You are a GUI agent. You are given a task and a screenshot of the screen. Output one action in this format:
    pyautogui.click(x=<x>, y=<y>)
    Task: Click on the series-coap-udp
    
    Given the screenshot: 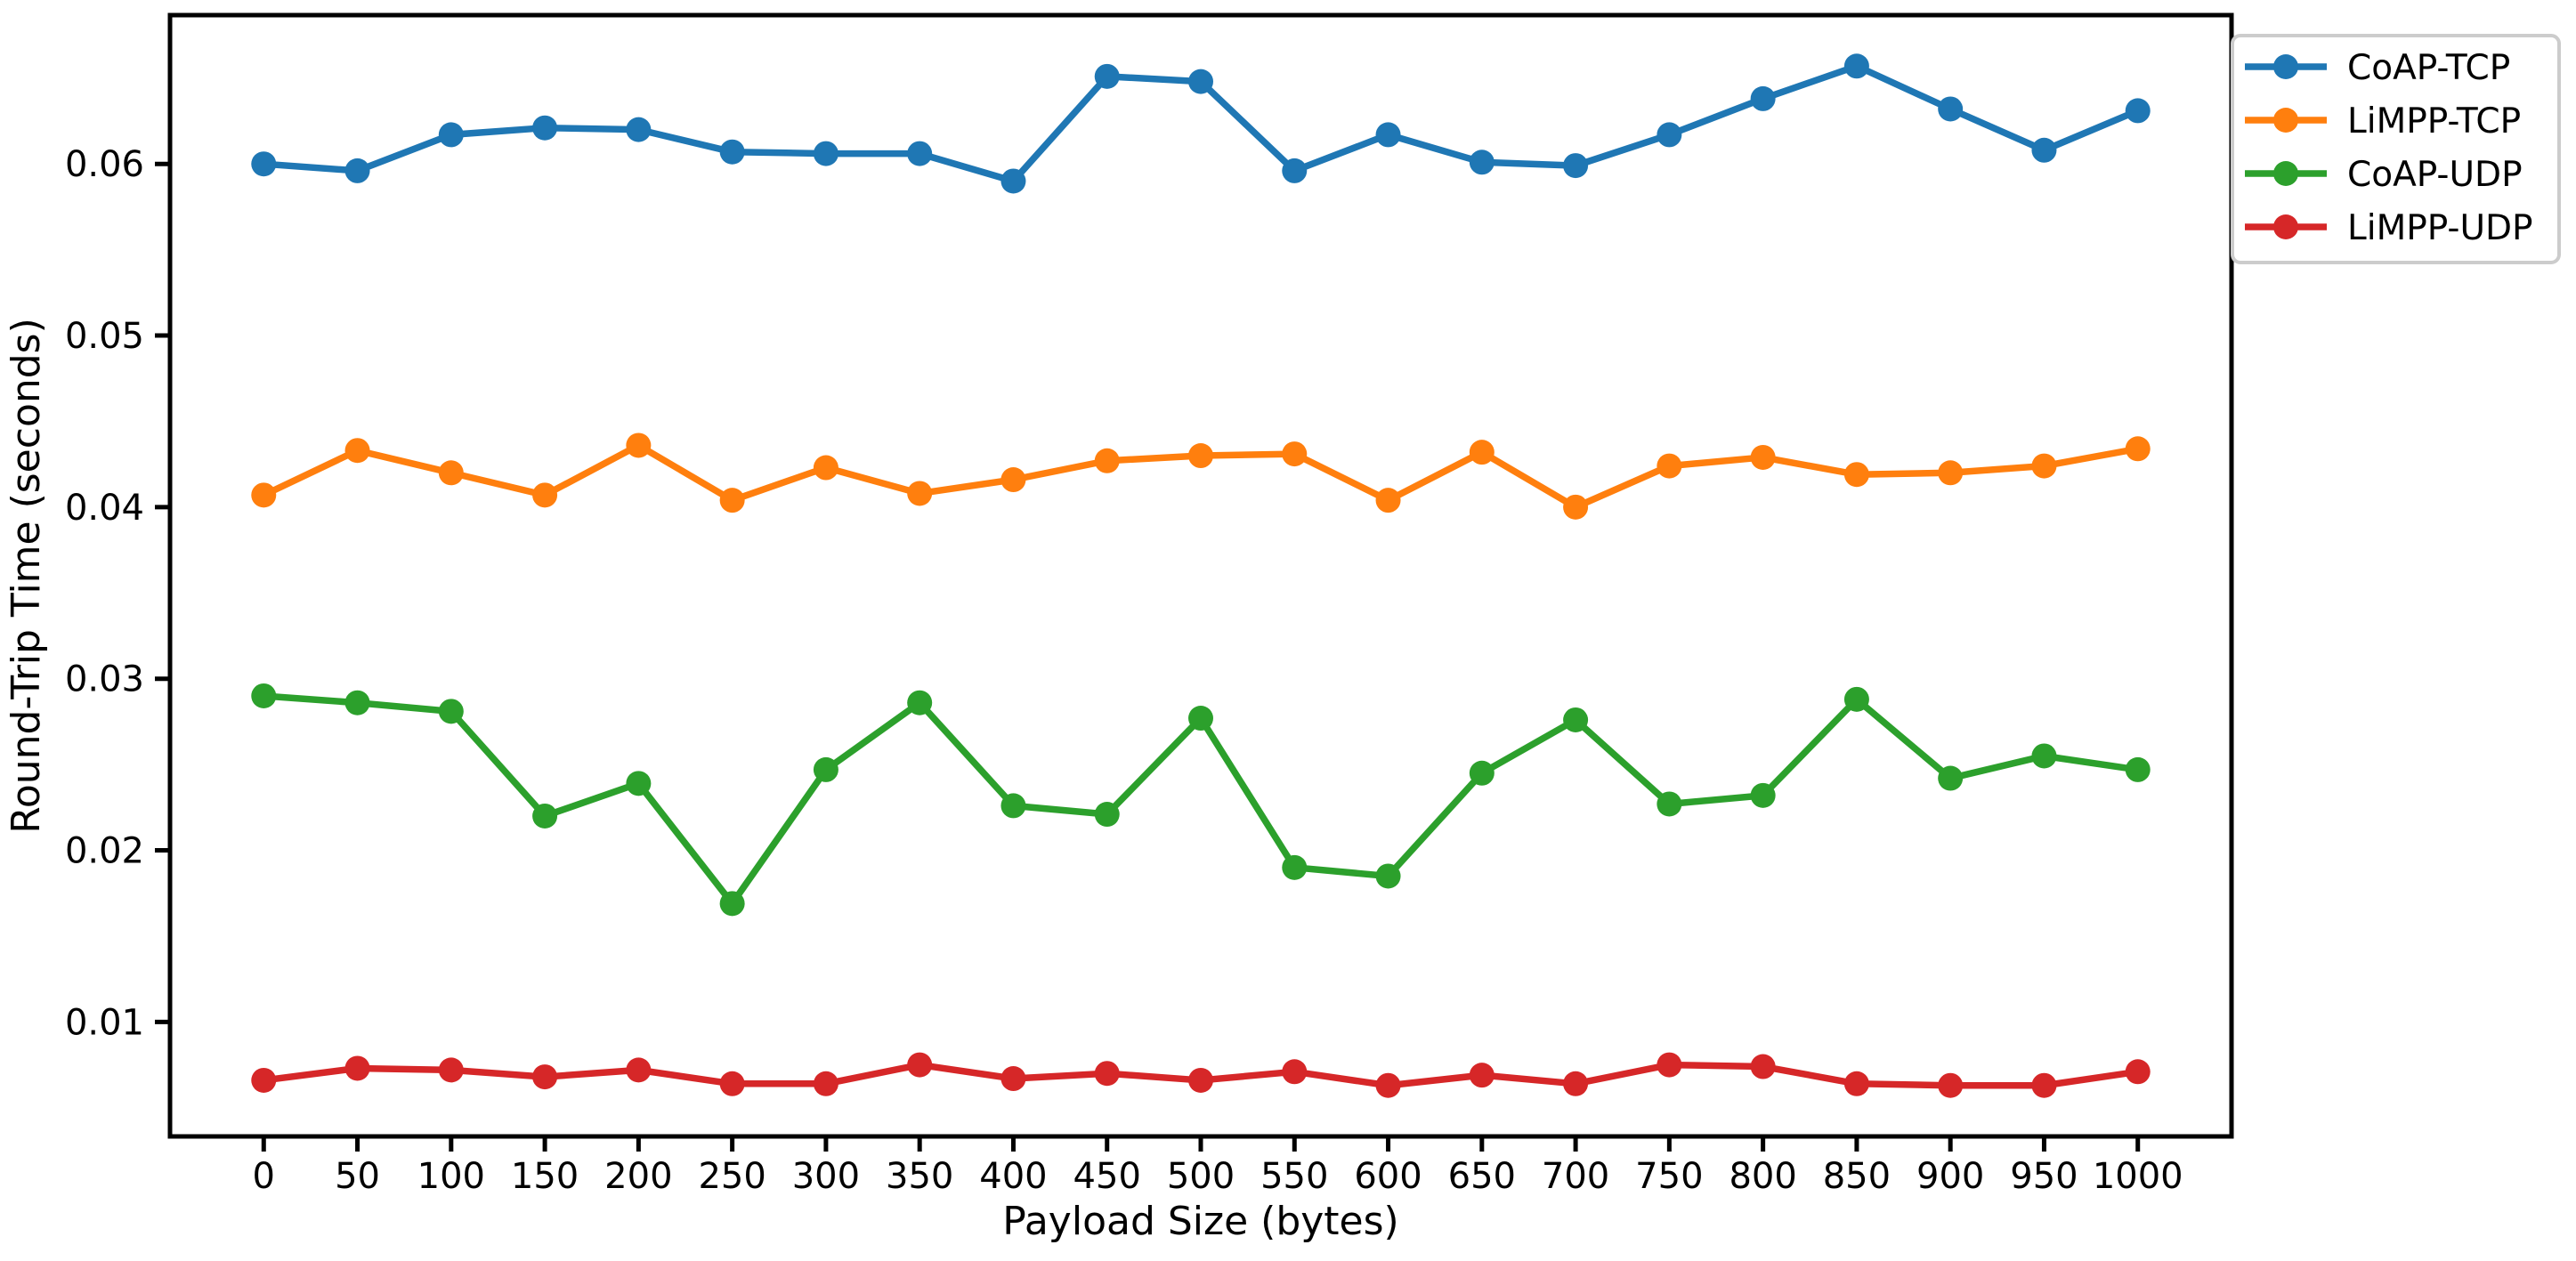 What is the action you would take?
    pyautogui.click(x=1201, y=800)
    